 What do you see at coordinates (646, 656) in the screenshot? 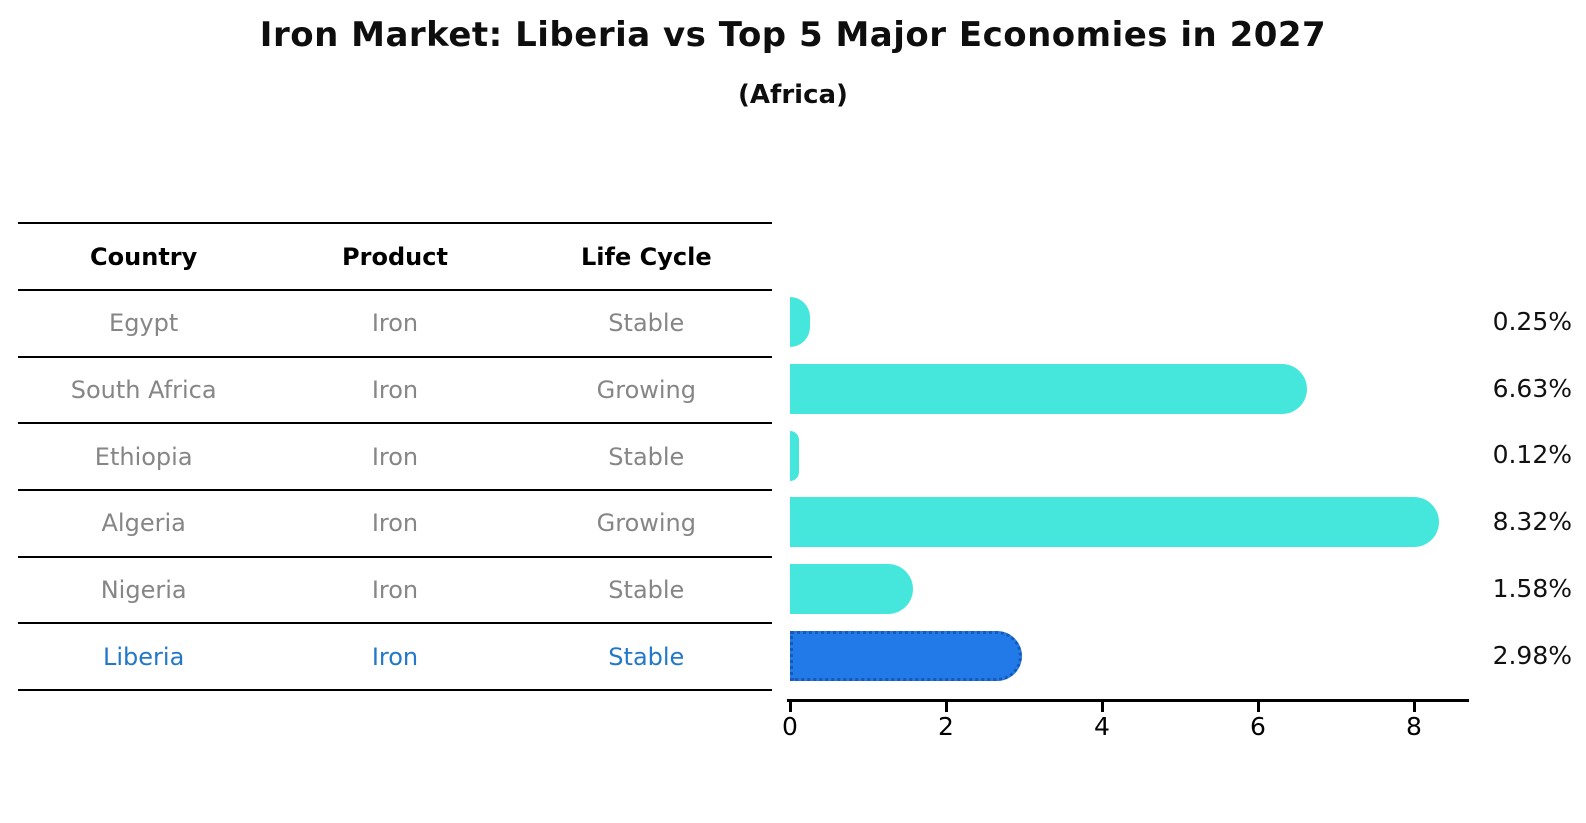
I see `liberia-life-cycle-cell: Stable` at bounding box center [646, 656].